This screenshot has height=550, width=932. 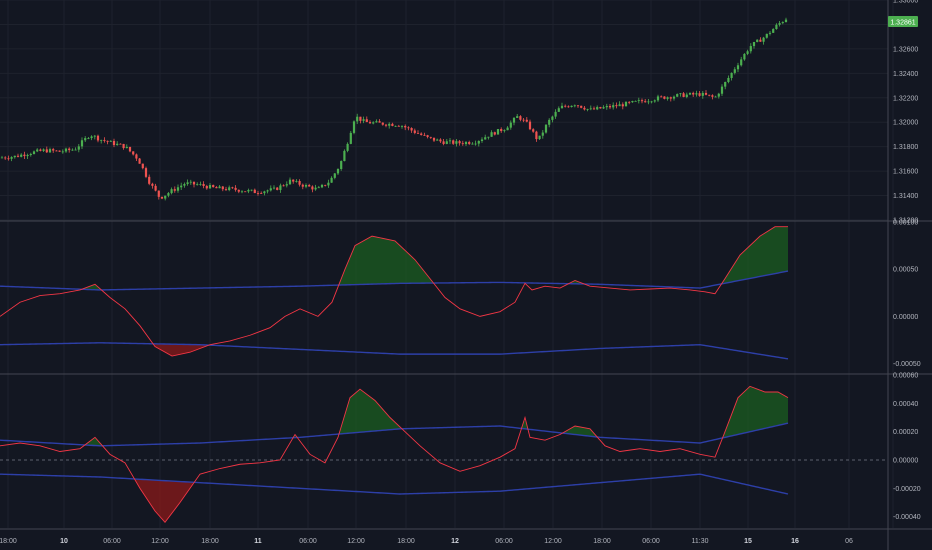 I want to click on lower-band-line, so click(x=394, y=351).